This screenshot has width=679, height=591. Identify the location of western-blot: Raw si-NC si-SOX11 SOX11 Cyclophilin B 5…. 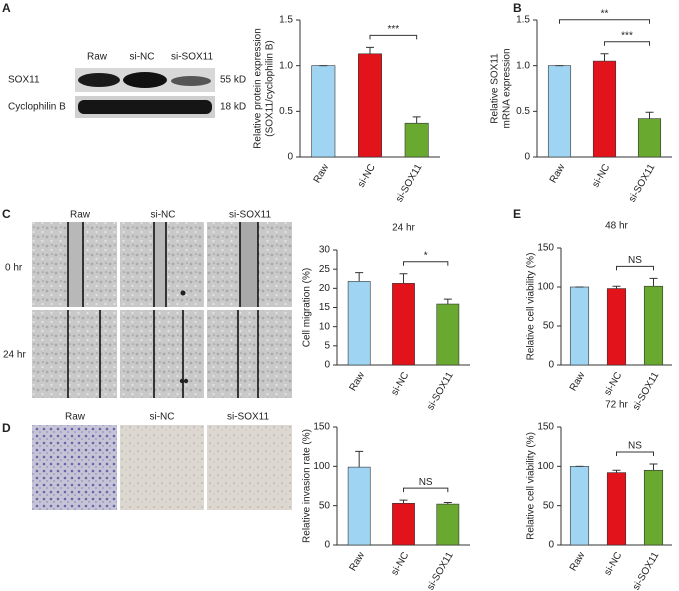
(127, 85).